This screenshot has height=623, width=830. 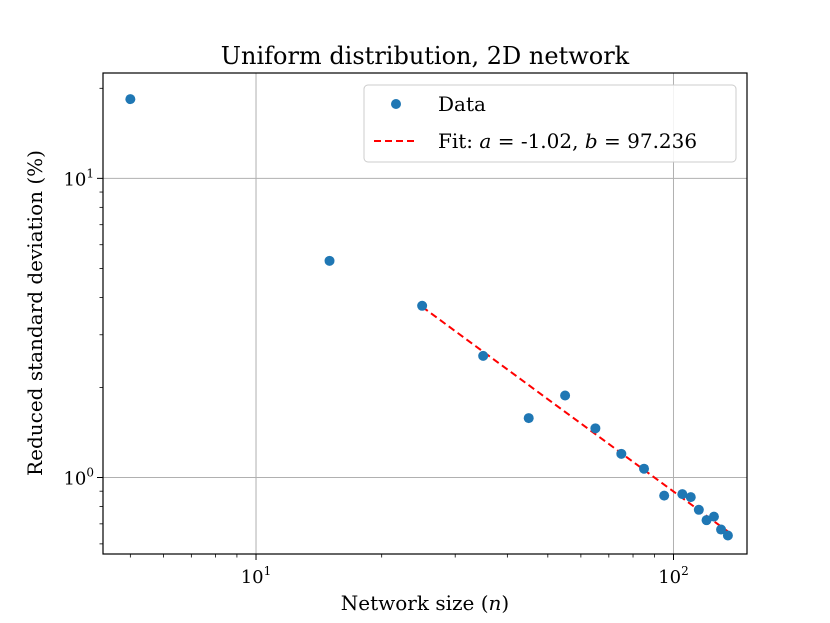 What do you see at coordinates (425, 603) in the screenshot?
I see `x-axis-label: Network size (n)` at bounding box center [425, 603].